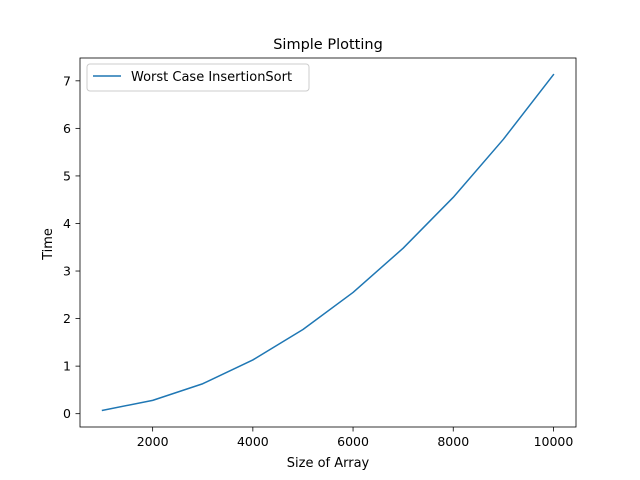  What do you see at coordinates (67, 318) in the screenshot?
I see `y-tick-label: 2` at bounding box center [67, 318].